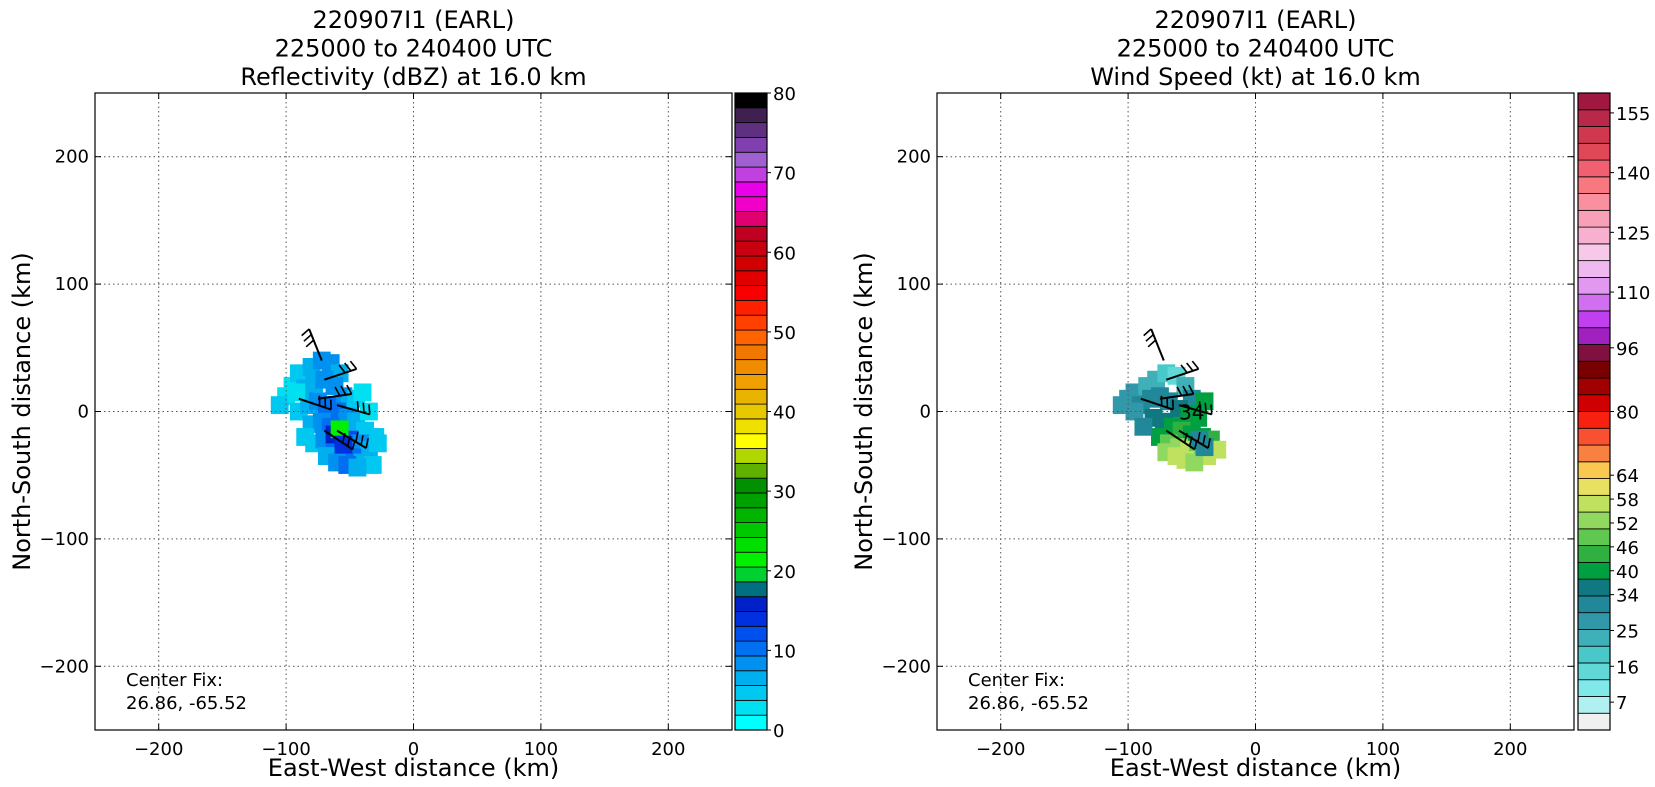  What do you see at coordinates (1256, 20) in the screenshot?
I see `chart-title-line: 220907I1 (EARL)` at bounding box center [1256, 20].